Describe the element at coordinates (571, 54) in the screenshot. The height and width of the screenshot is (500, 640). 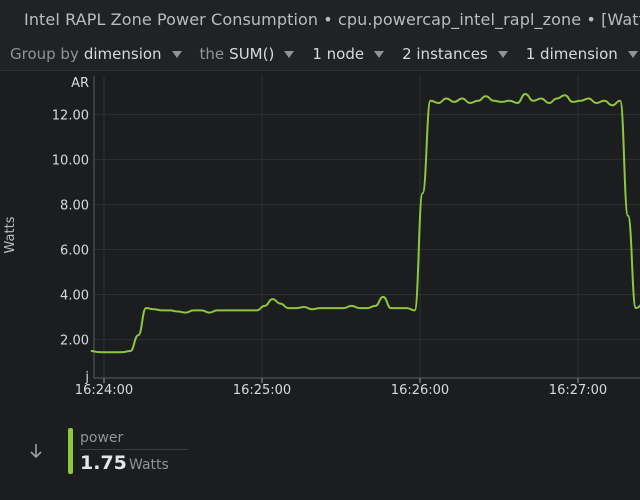
I see `dimensions-value: 1 dimension` at that location.